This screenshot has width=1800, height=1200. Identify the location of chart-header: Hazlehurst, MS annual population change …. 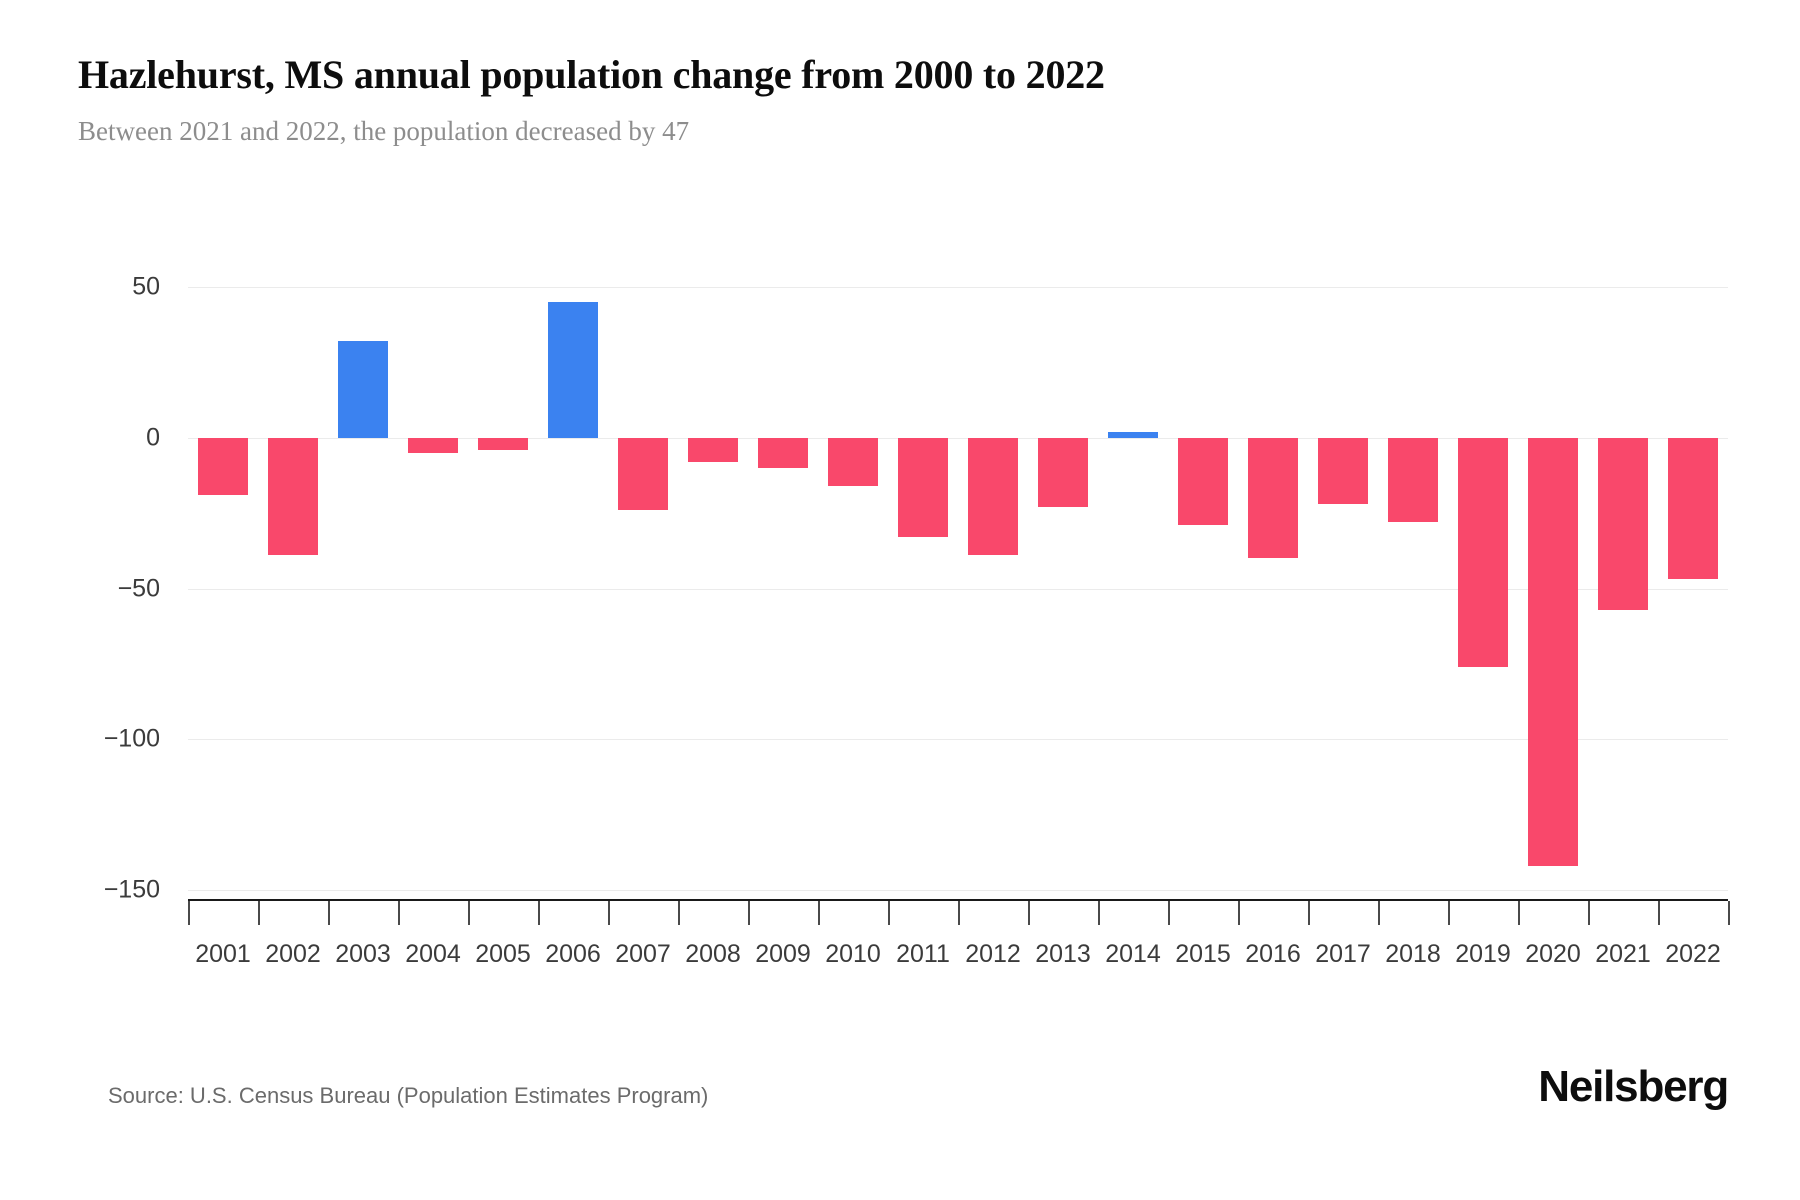
(898, 99).